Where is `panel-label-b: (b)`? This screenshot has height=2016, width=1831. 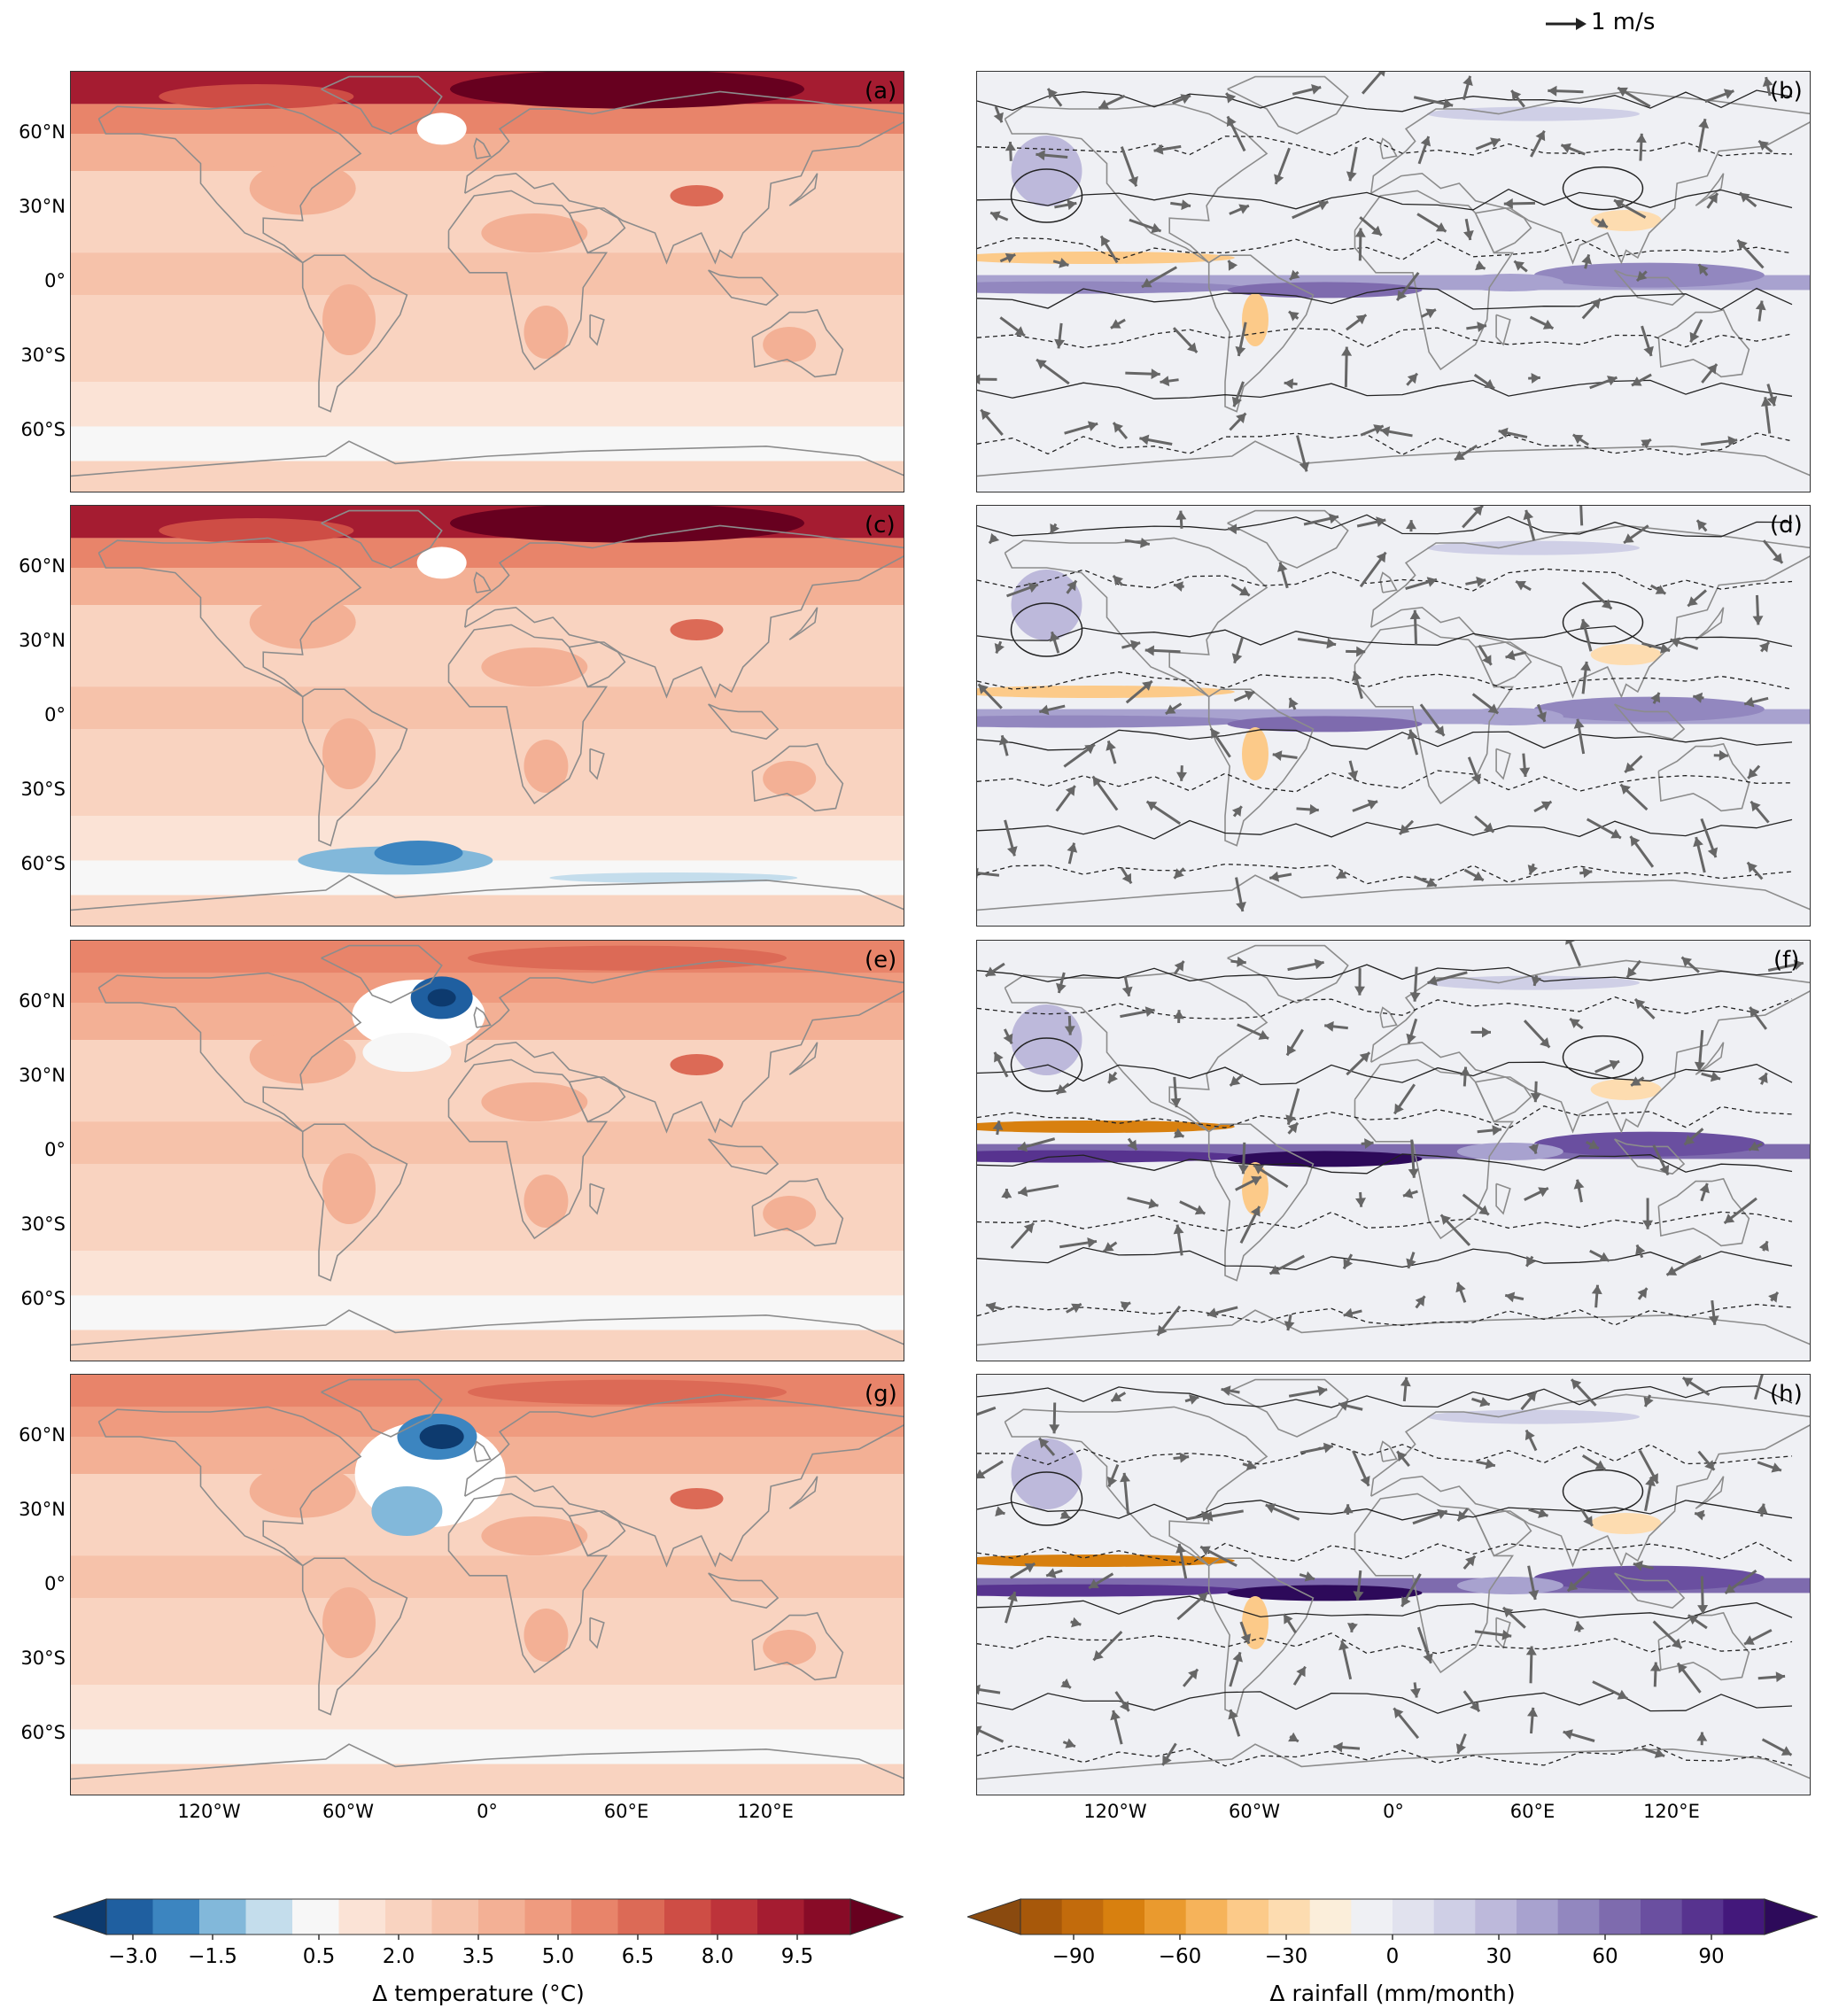 panel-label-b: (b) is located at coordinates (1786, 92).